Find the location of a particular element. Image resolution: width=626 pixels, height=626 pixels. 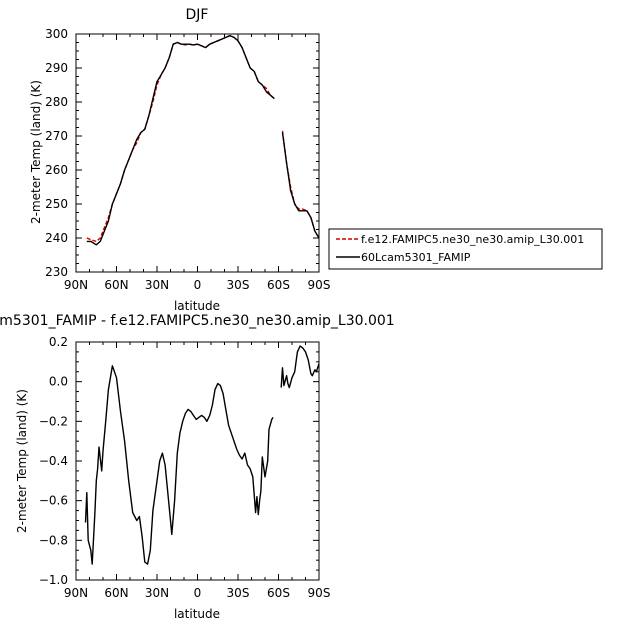

bottom-y-tick-label: −0.4 is located at coordinates (53, 461).